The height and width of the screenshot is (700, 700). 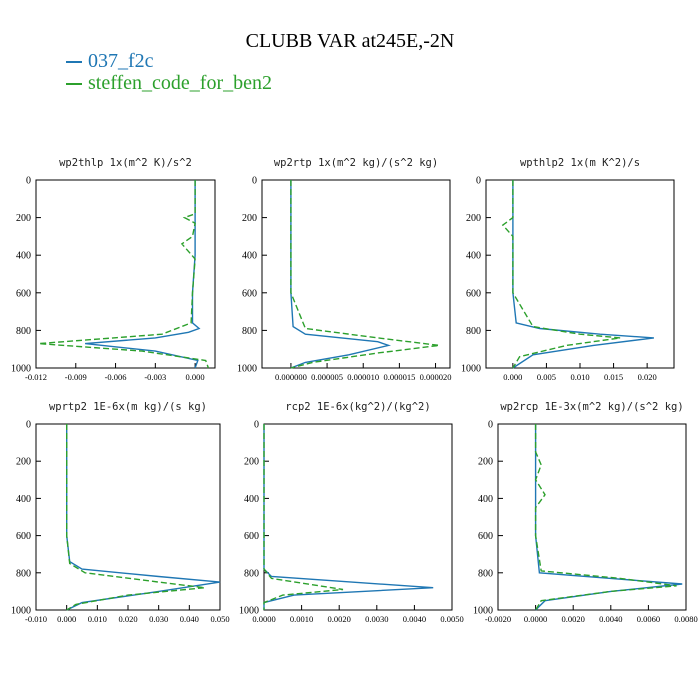 I want to click on y-tick-label-2-2: 400, so click(x=473, y=256).